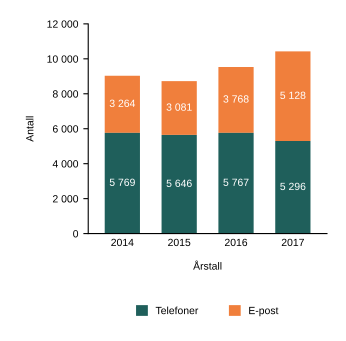  Describe the element at coordinates (62, 59) in the screenshot. I see `y-tick-label: 10 000` at that location.